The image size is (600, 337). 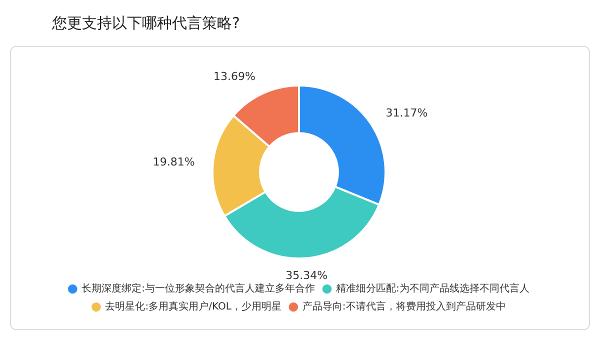 I want to click on data-label: 19.81%, so click(x=173, y=162).